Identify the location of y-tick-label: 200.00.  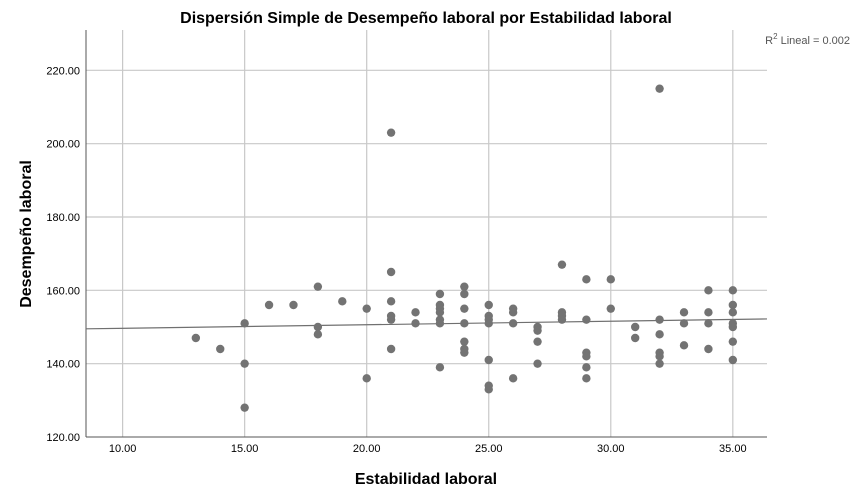
(63, 145).